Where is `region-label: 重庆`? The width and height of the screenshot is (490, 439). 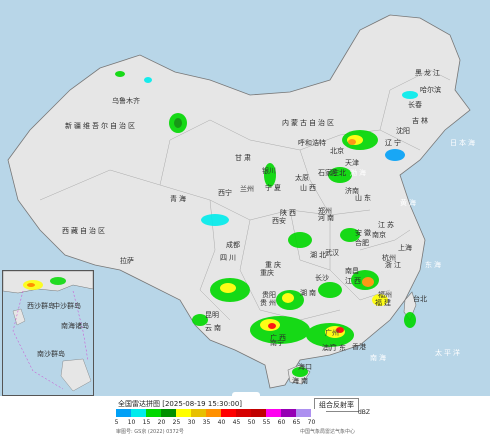
region-label: 重庆 is located at coordinates (274, 265).